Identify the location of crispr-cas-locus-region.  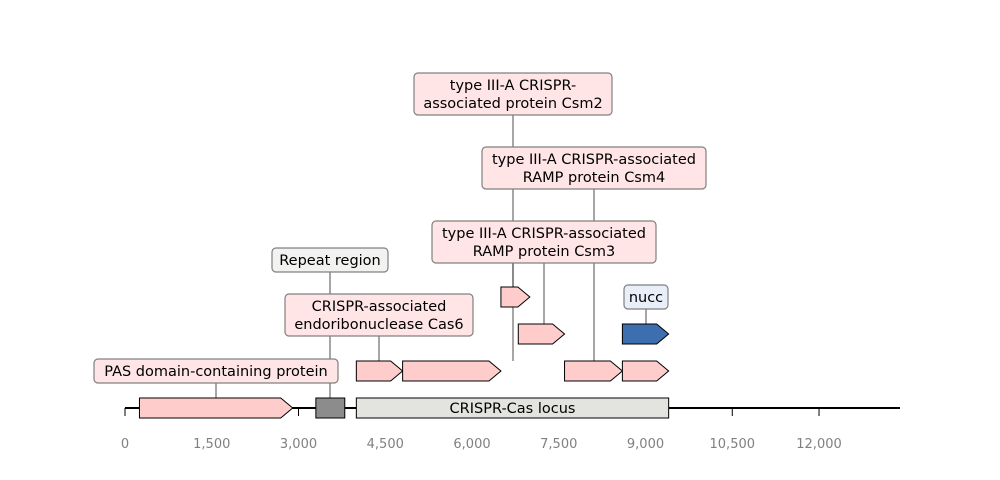
(512, 408).